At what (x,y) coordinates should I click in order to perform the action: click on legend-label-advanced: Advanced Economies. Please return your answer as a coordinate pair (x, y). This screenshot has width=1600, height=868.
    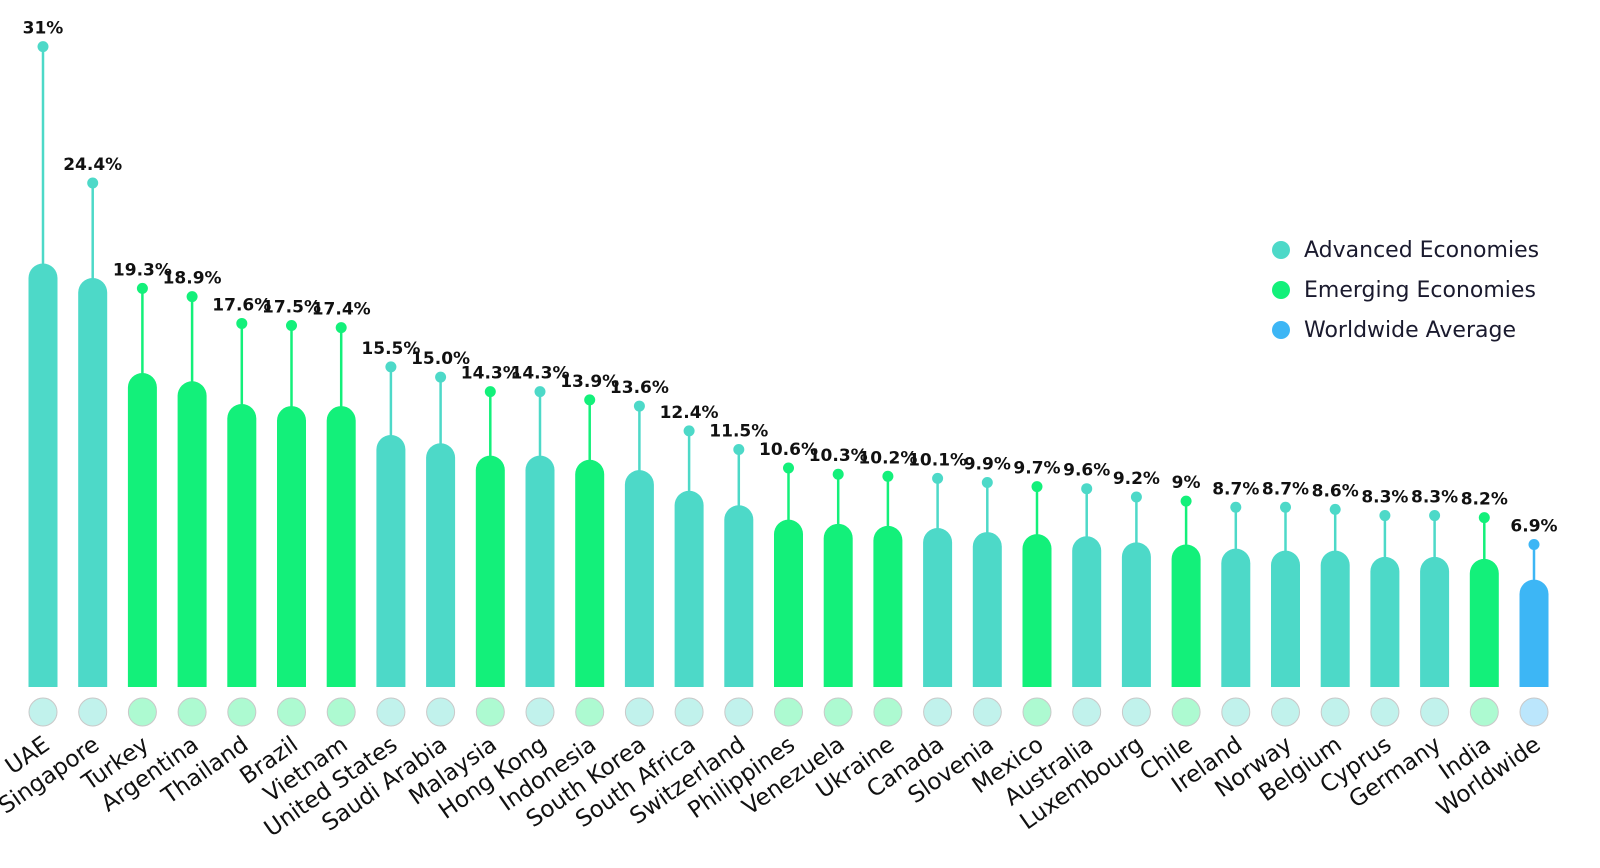
    Looking at the image, I should click on (1422, 250).